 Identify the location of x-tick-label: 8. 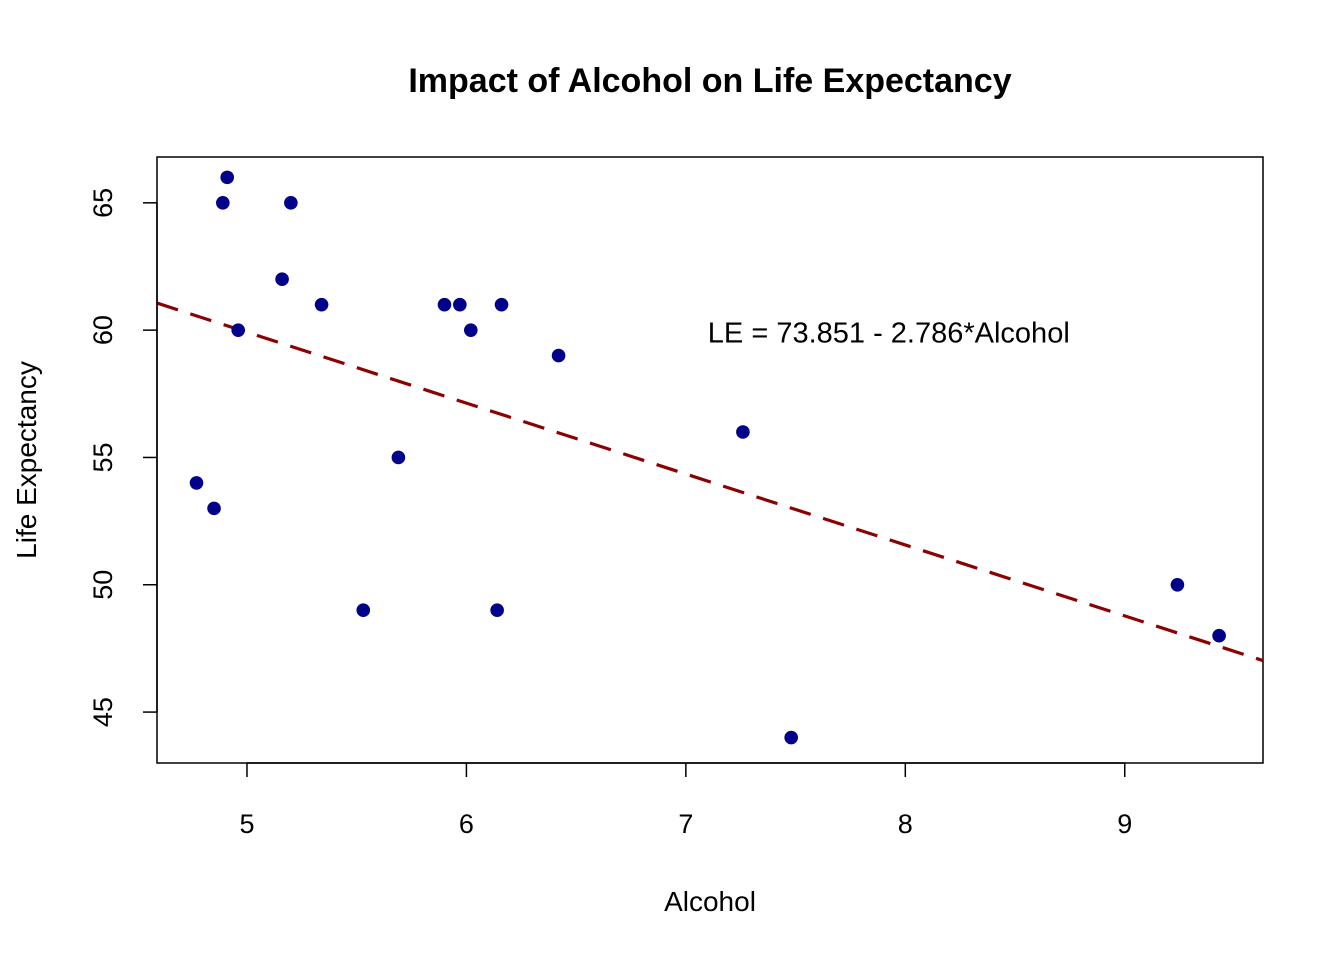
(905, 824).